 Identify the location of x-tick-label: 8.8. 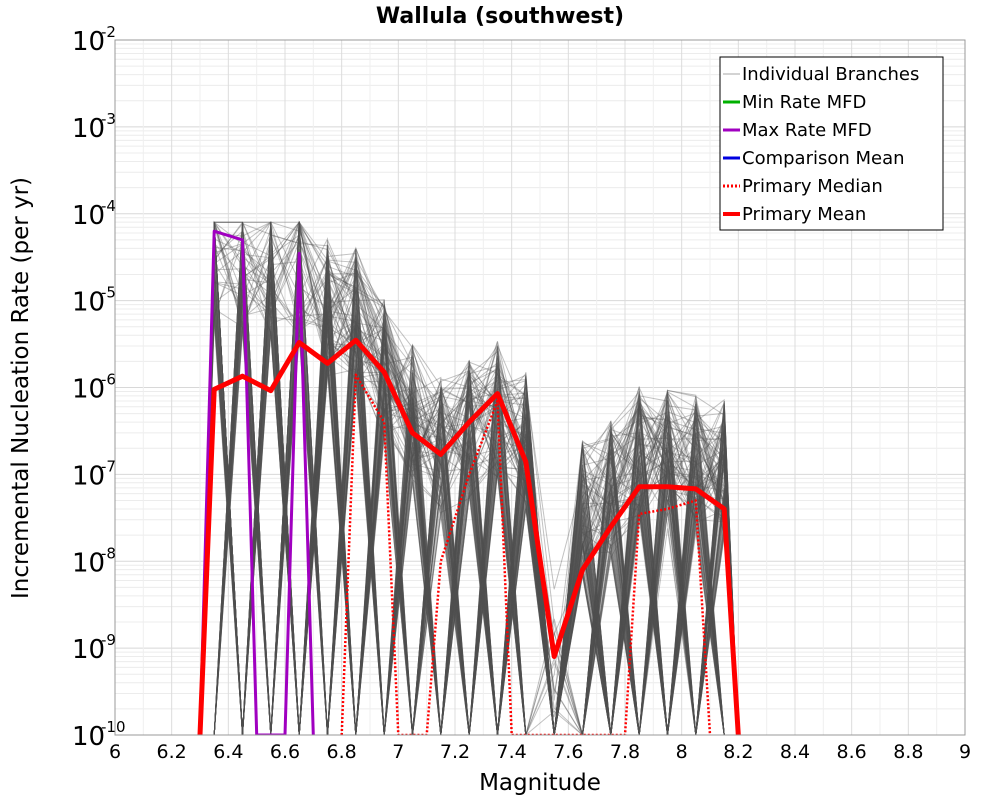
(908, 752).